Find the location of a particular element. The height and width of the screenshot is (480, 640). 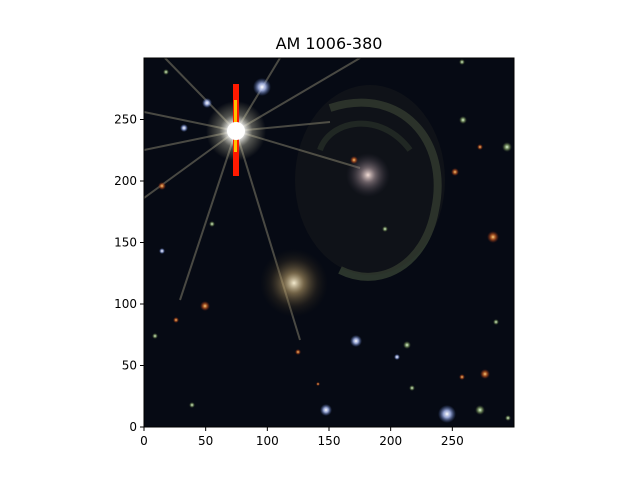

y-tick-label: 150 is located at coordinates (125, 243).